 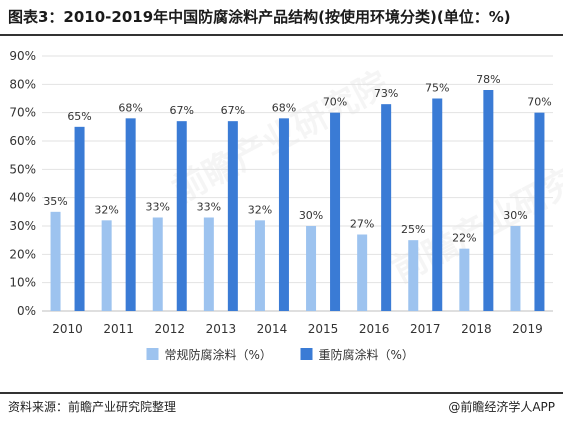 I want to click on data-label: 73%, so click(x=386, y=93).